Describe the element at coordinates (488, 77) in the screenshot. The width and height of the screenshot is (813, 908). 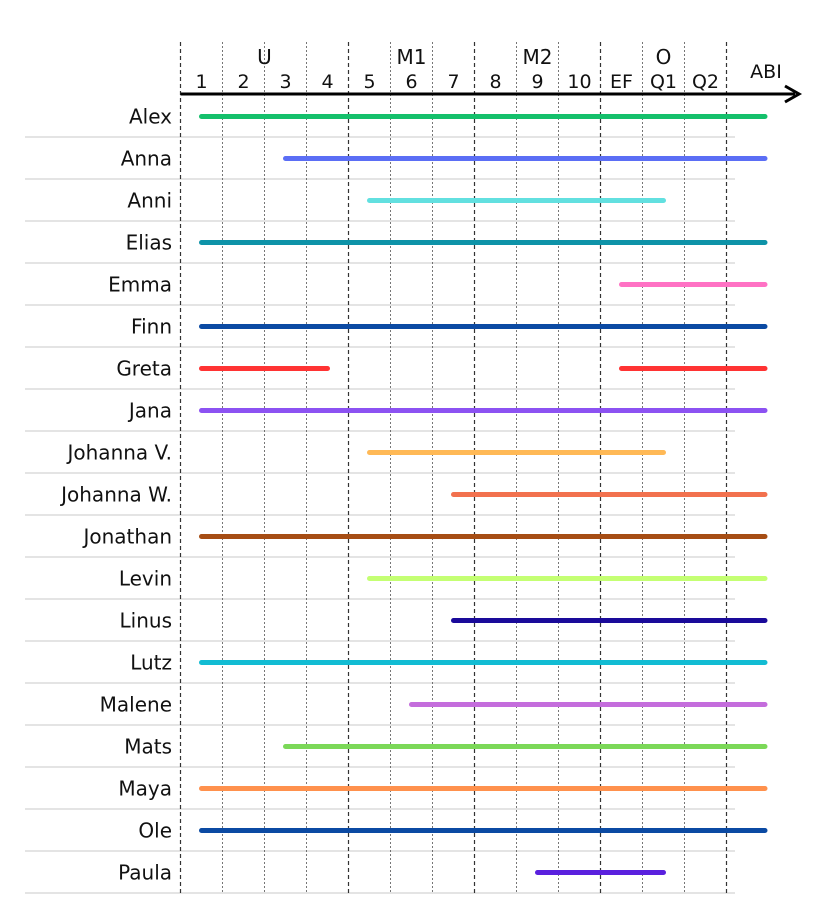
I see `grade-tick-labels: 1 2 3 4 5 6 7 8 9 10 EF Q1 Q2 ABI` at that location.